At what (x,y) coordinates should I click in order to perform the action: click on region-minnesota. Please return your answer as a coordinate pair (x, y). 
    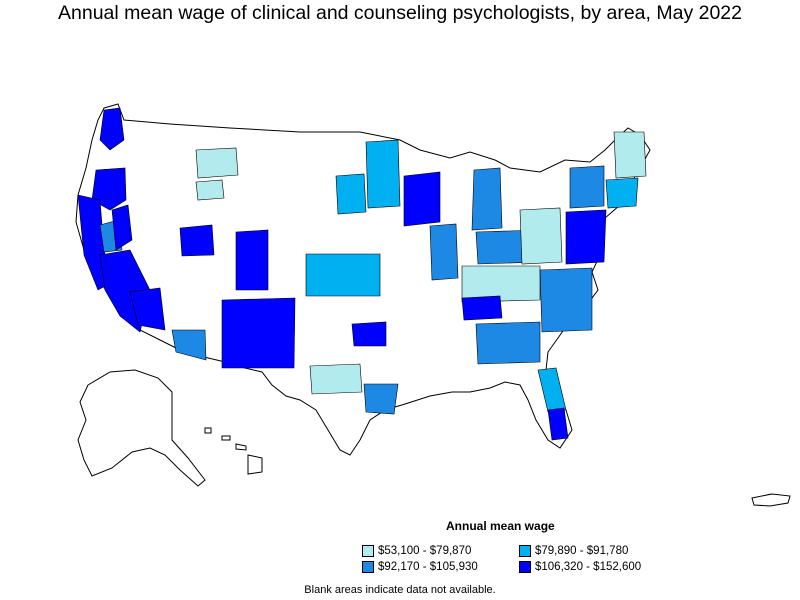
    Looking at the image, I should click on (383, 174).